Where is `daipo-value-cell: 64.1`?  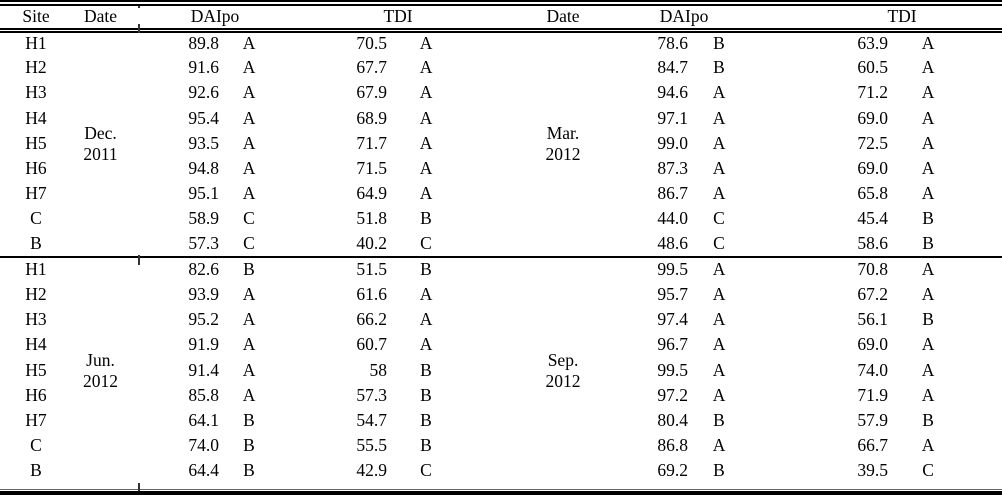 daipo-value-cell: 64.1 is located at coordinates (203, 419).